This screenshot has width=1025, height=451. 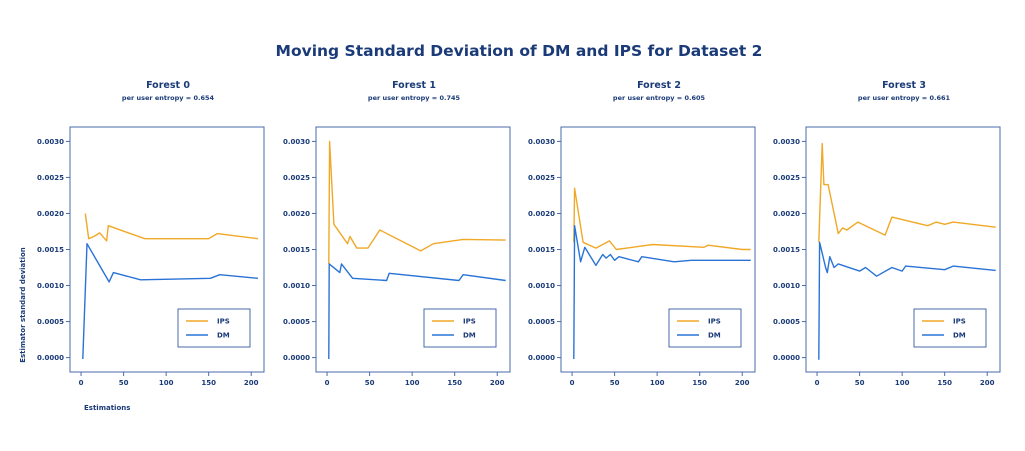 I want to click on y-axis-label: Estimator standard deviation, so click(x=23, y=305).